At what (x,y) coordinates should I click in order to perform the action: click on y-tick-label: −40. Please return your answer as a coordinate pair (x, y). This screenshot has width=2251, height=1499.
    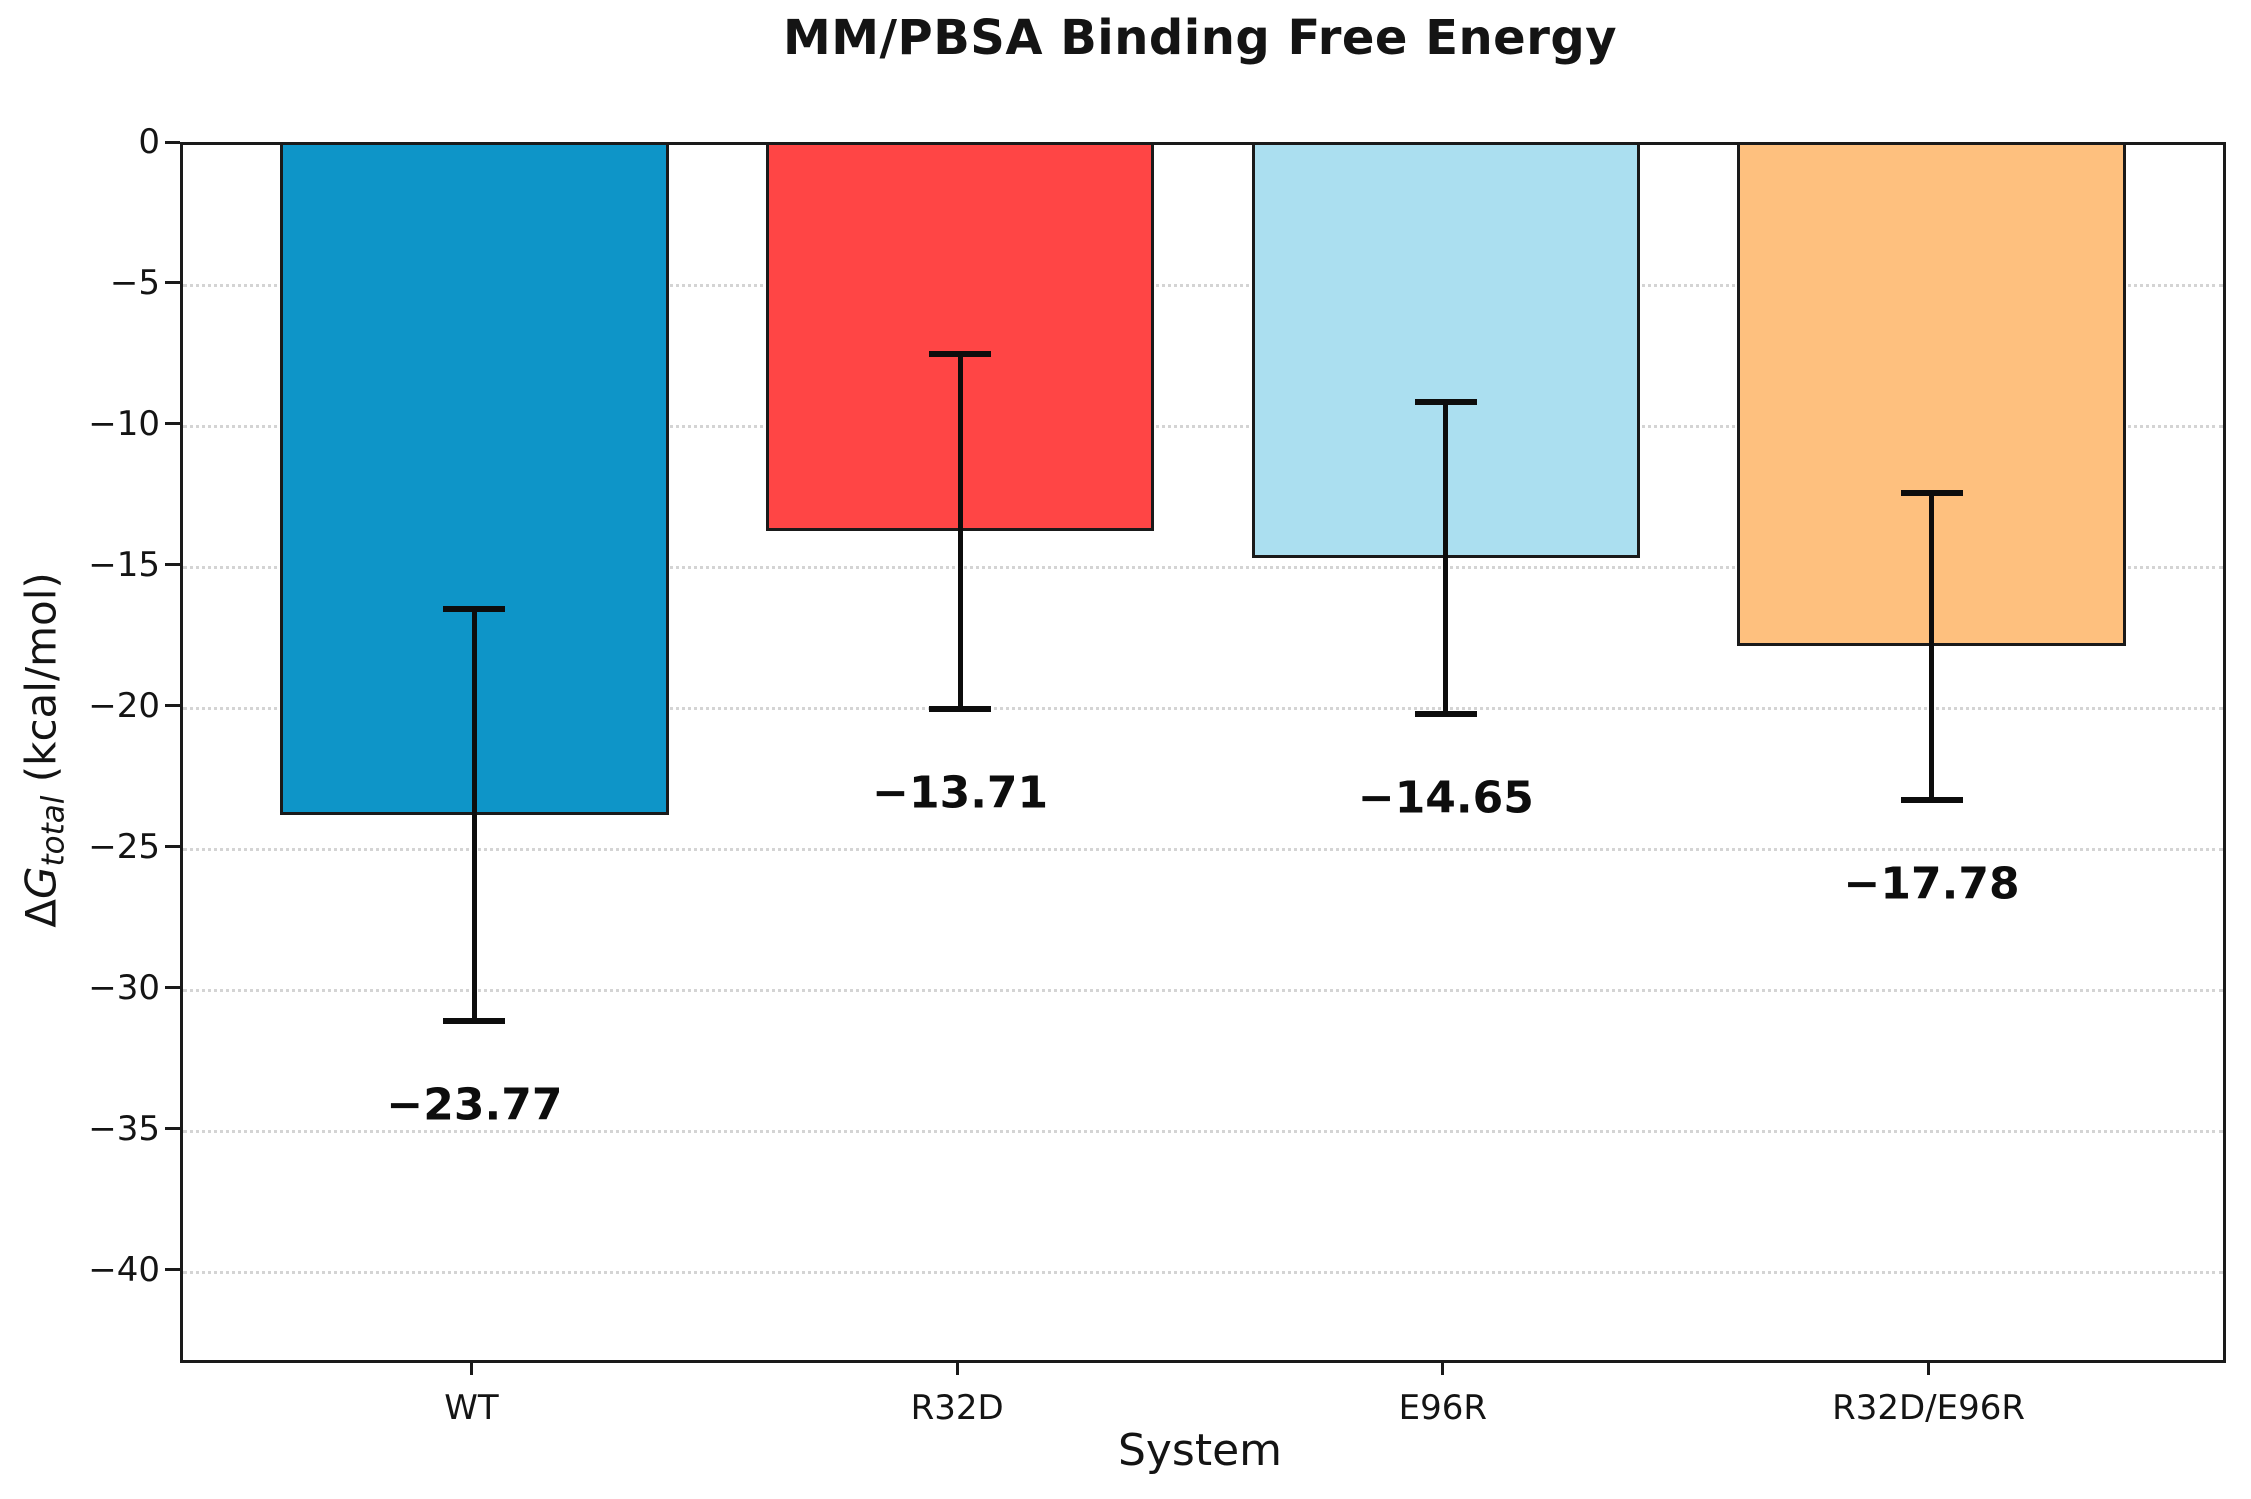
    Looking at the image, I should click on (124, 1269).